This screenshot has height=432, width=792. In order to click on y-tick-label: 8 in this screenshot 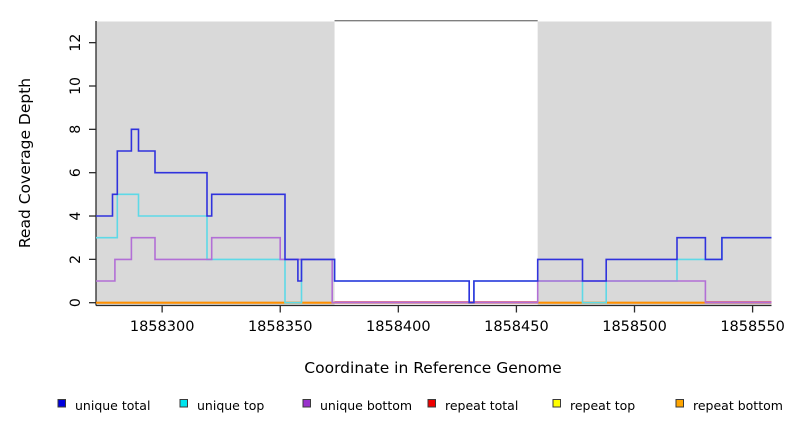, I will do `click(76, 129)`.